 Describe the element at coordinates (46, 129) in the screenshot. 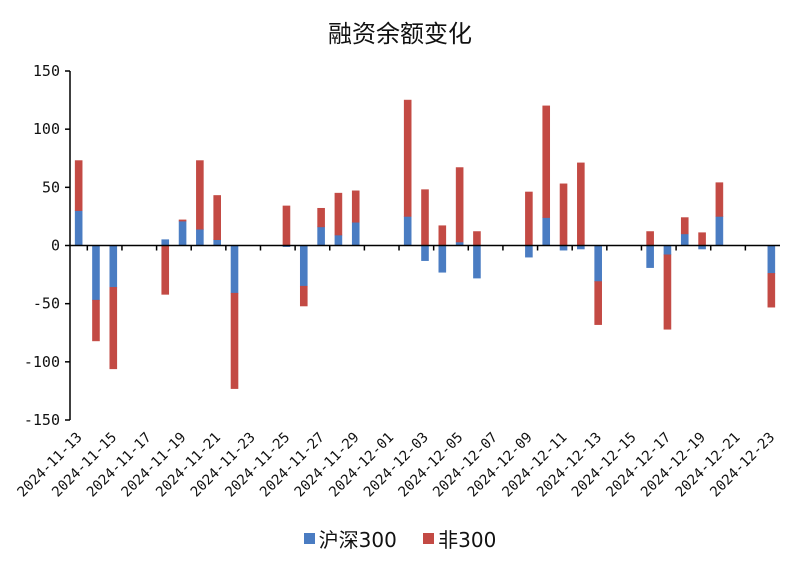

I see `y-tick-label: 100` at that location.